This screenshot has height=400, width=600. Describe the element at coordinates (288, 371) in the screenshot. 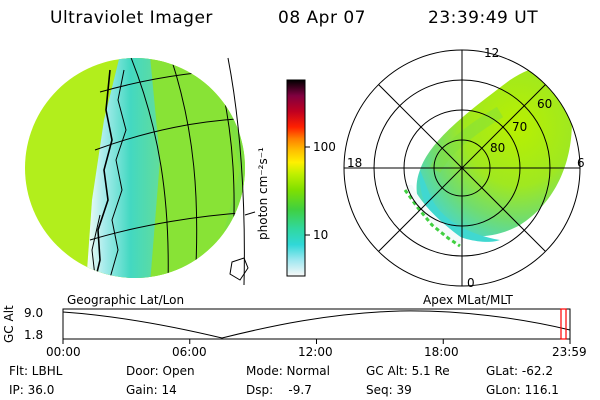

I see `status-mode: Mode: Normal` at that location.